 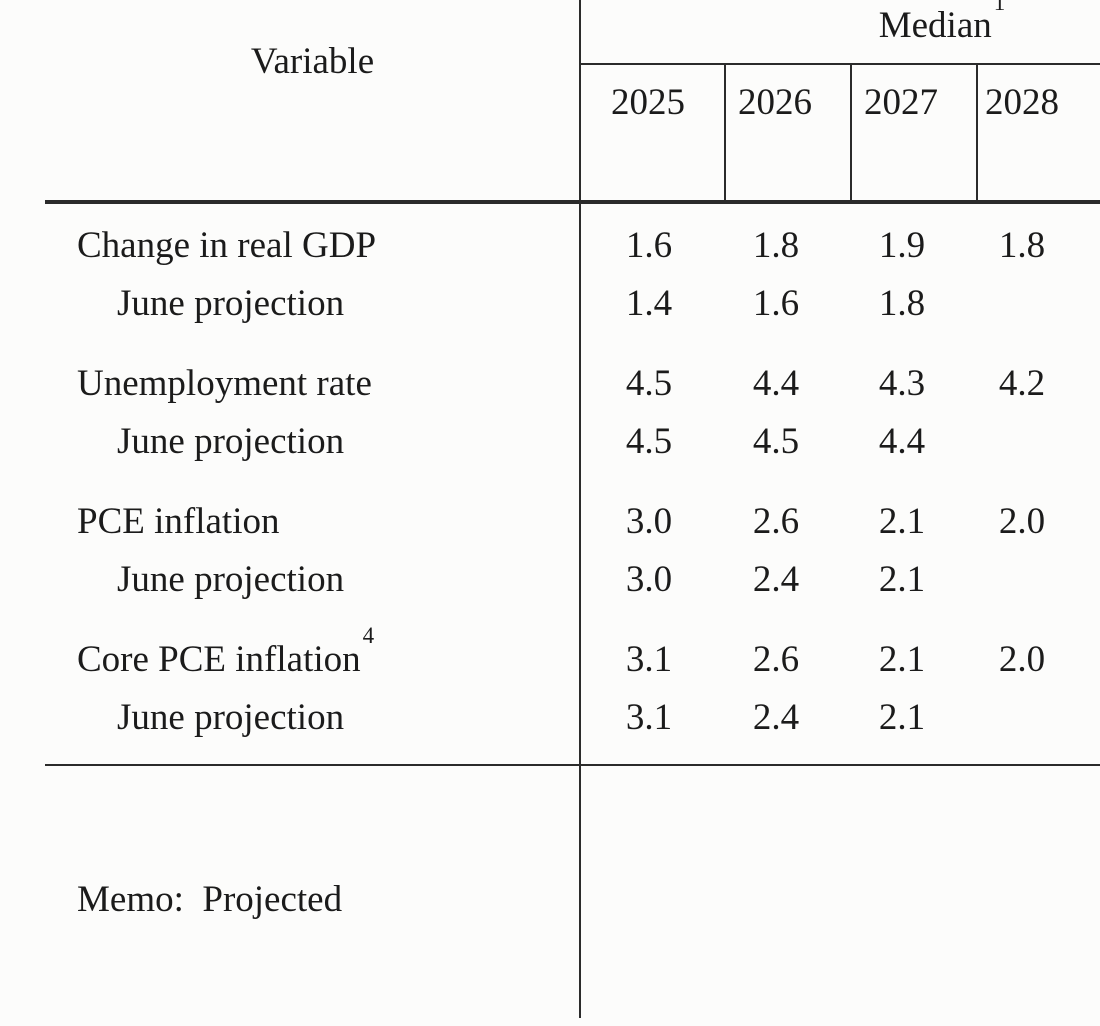 I want to click on row-label: Unemployment rate, so click(x=290, y=383).